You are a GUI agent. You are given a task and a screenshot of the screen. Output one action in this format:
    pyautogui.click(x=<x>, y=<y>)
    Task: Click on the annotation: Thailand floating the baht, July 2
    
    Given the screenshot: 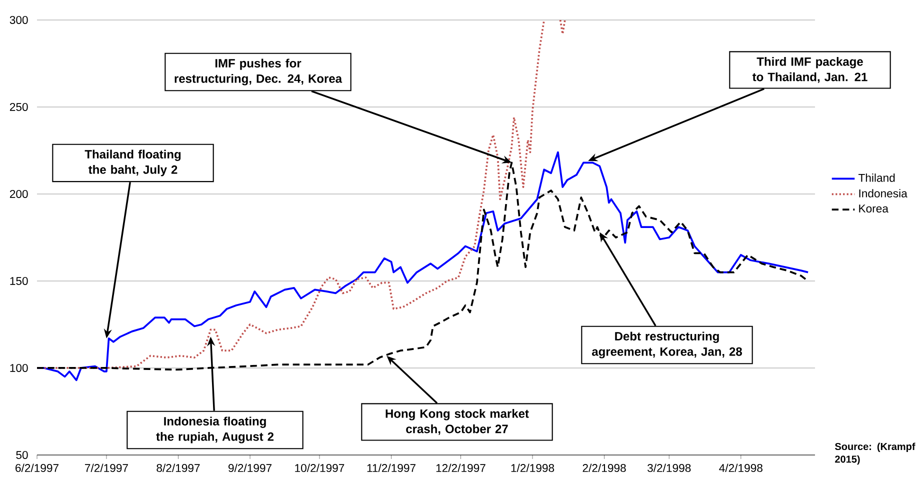 What is the action you would take?
    pyautogui.click(x=132, y=163)
    